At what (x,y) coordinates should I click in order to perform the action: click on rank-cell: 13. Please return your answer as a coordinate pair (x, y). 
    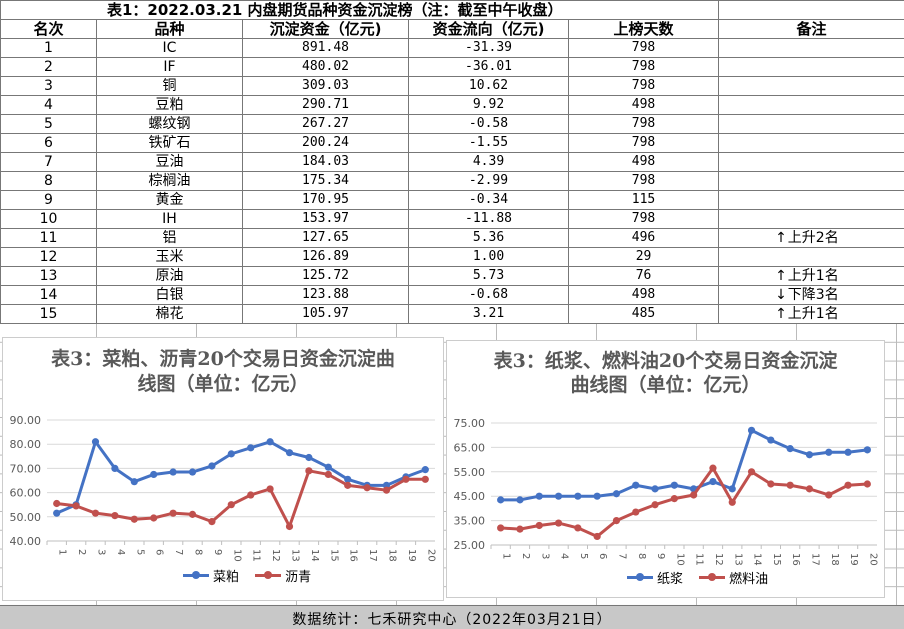
    Looking at the image, I should click on (49, 276).